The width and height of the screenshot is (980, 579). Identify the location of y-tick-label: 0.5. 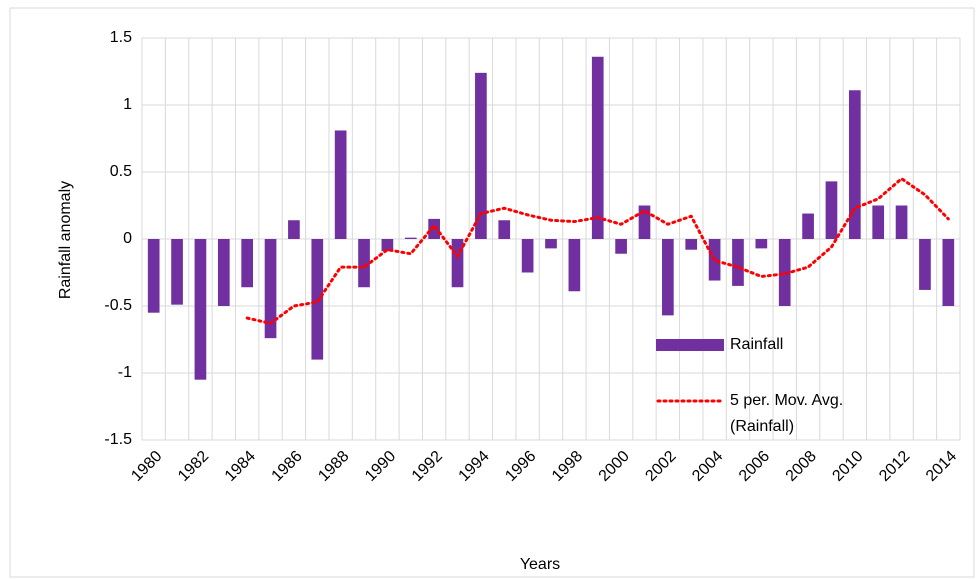
(121, 171).